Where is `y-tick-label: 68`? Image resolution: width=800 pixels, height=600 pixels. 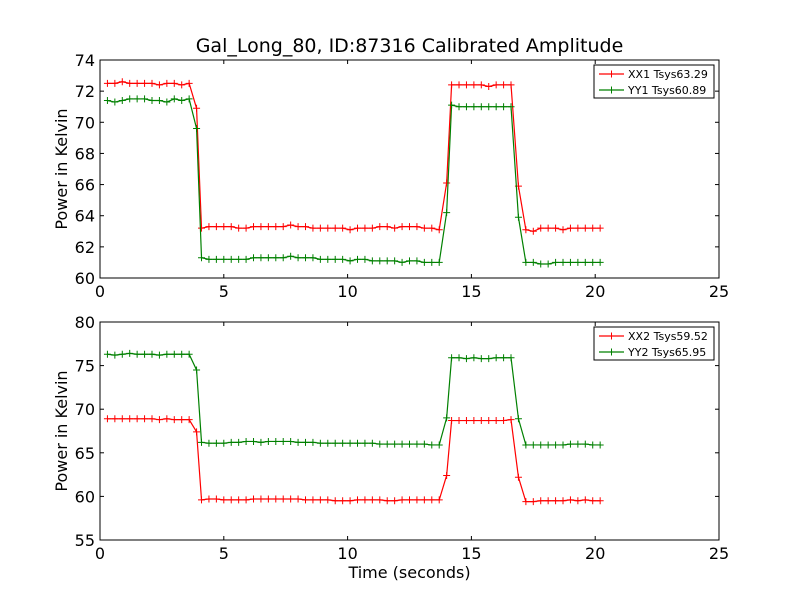
y-tick-label: 68 is located at coordinates (85, 153).